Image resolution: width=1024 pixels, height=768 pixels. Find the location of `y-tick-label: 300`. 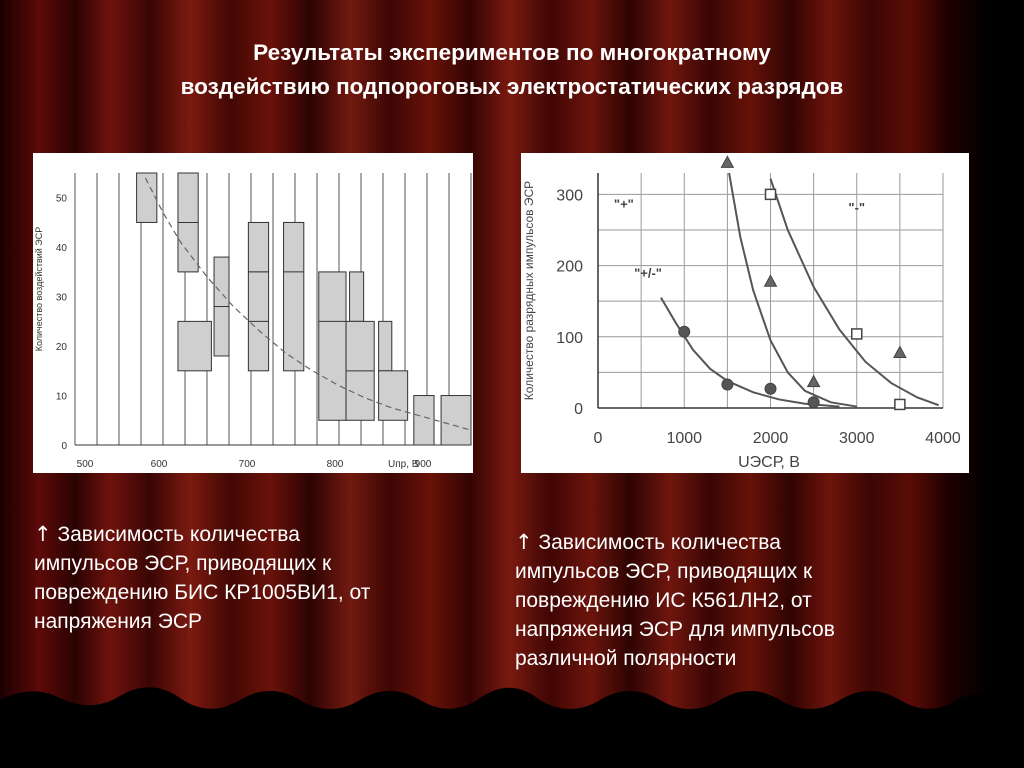

y-tick-label: 300 is located at coordinates (569, 195).